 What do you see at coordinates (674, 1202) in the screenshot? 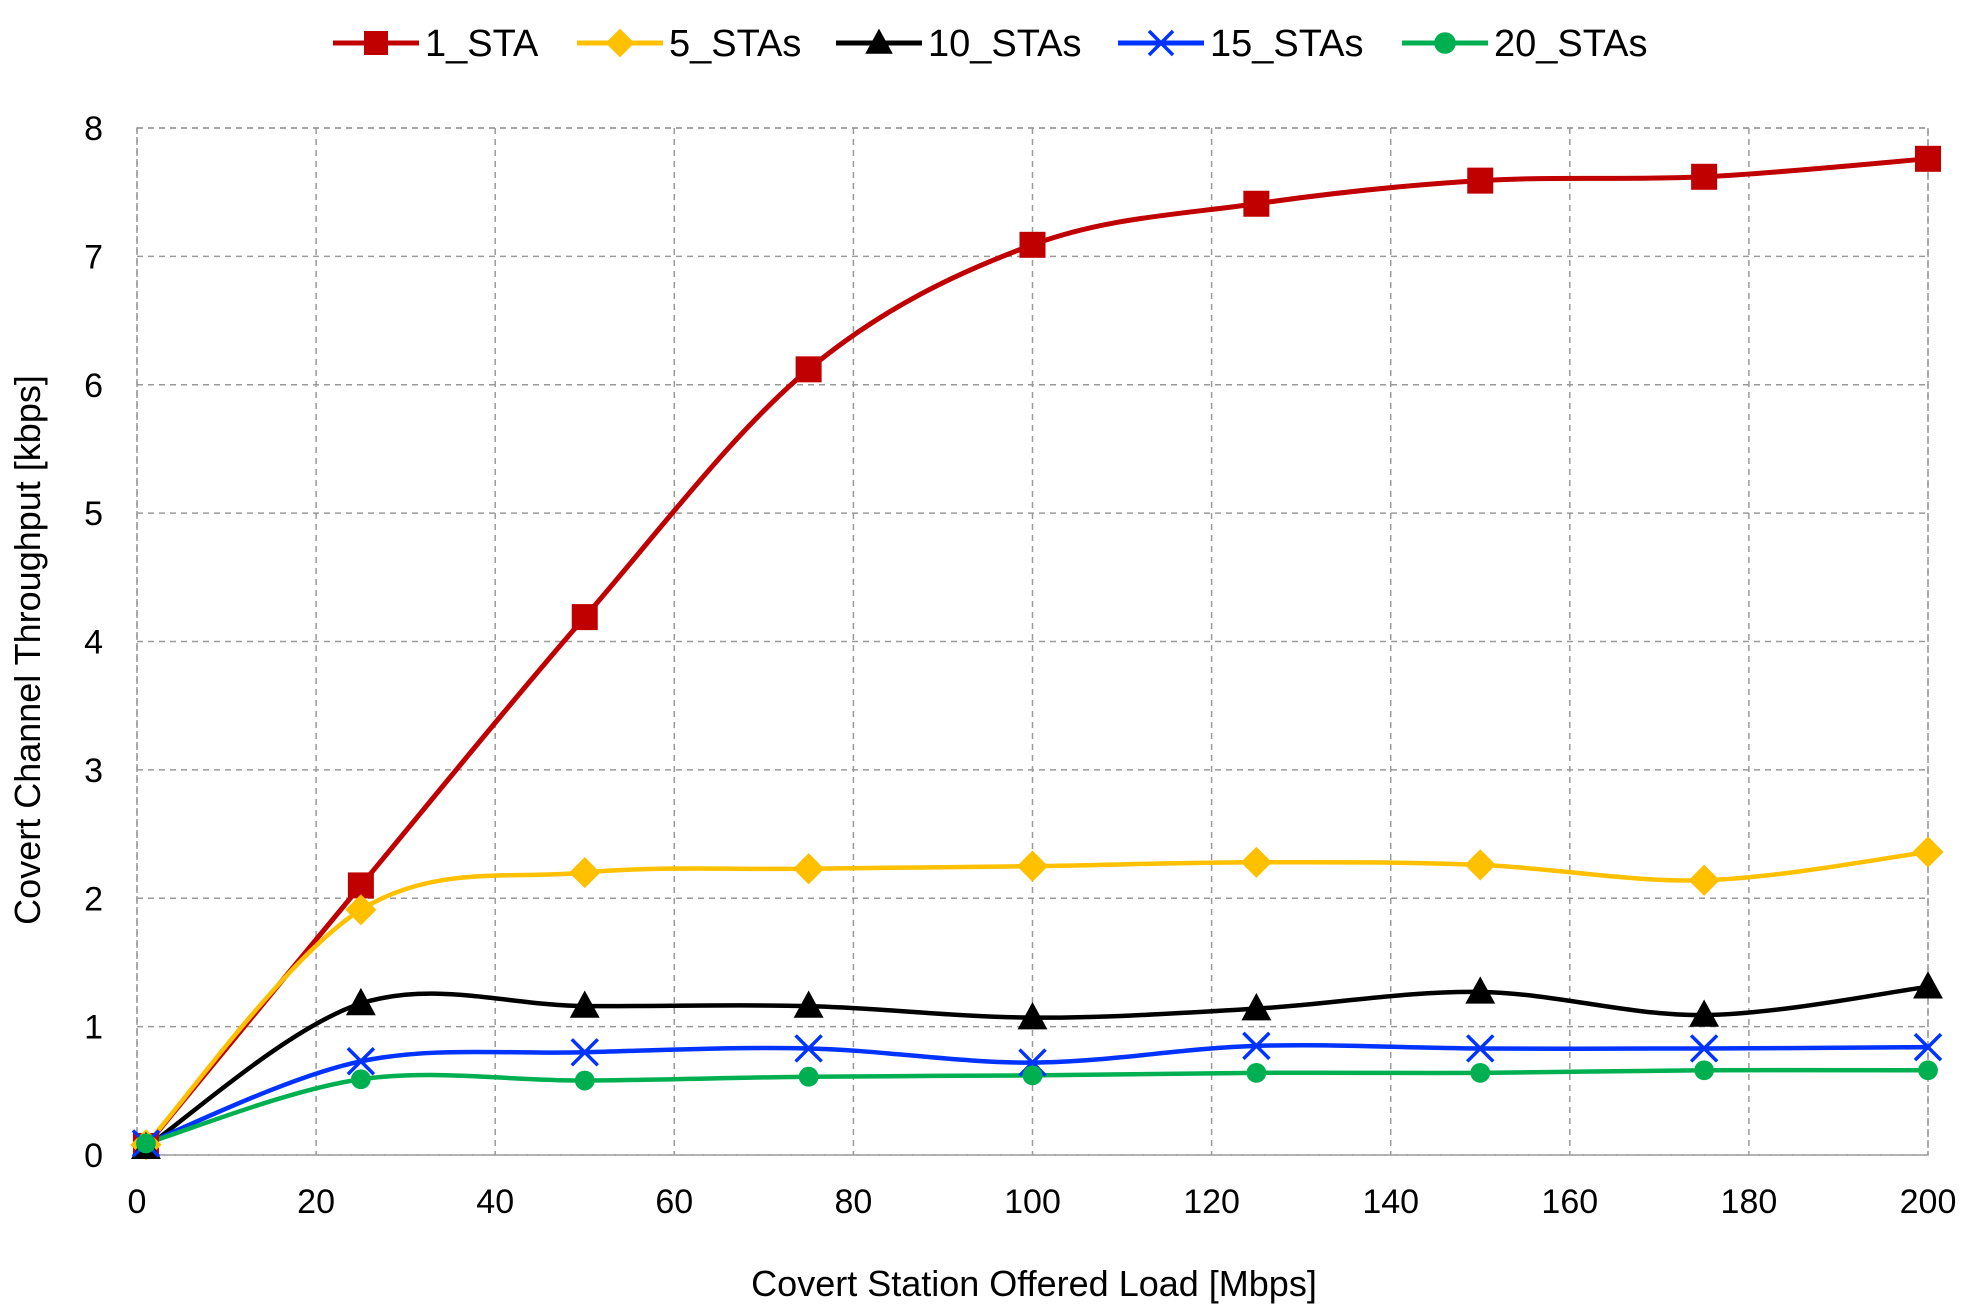
I see `x-tick-label: 60` at bounding box center [674, 1202].